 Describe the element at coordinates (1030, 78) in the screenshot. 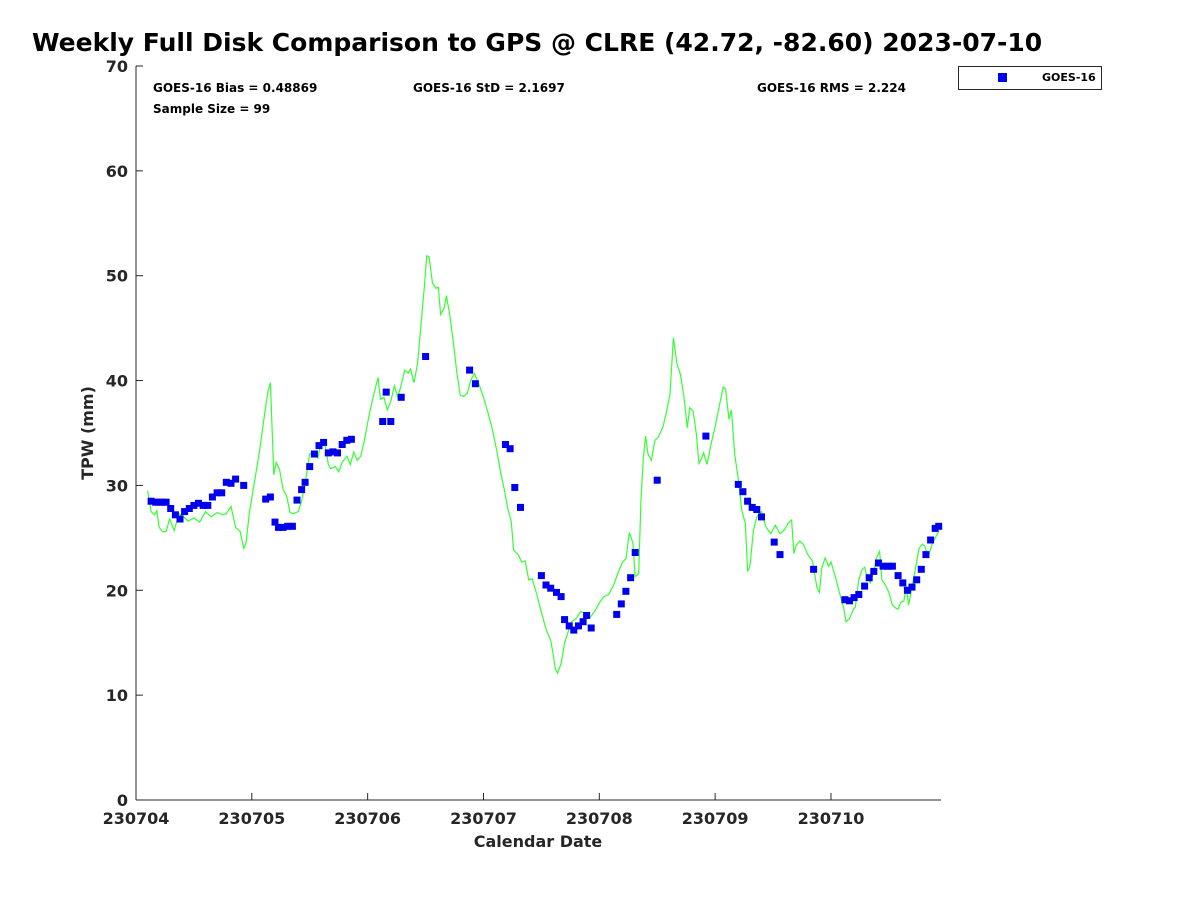

I see `legend: GOES-16` at that location.